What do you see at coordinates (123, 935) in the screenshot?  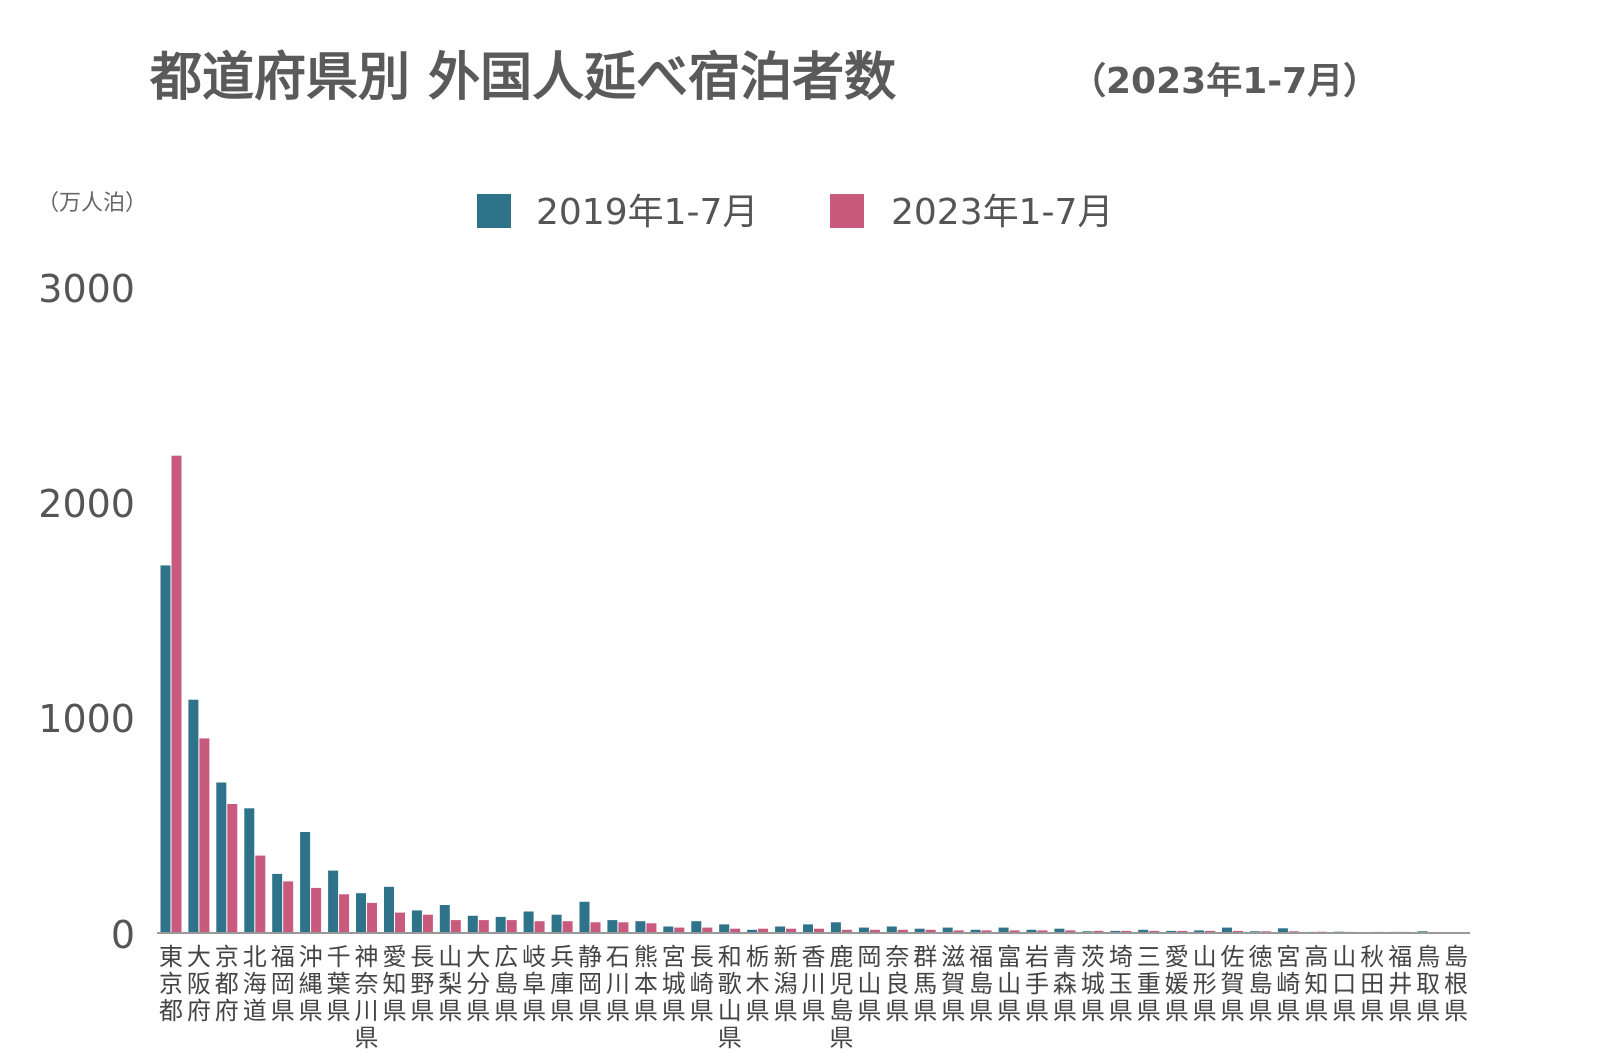 I see `y-tick-label-0: 0` at bounding box center [123, 935].